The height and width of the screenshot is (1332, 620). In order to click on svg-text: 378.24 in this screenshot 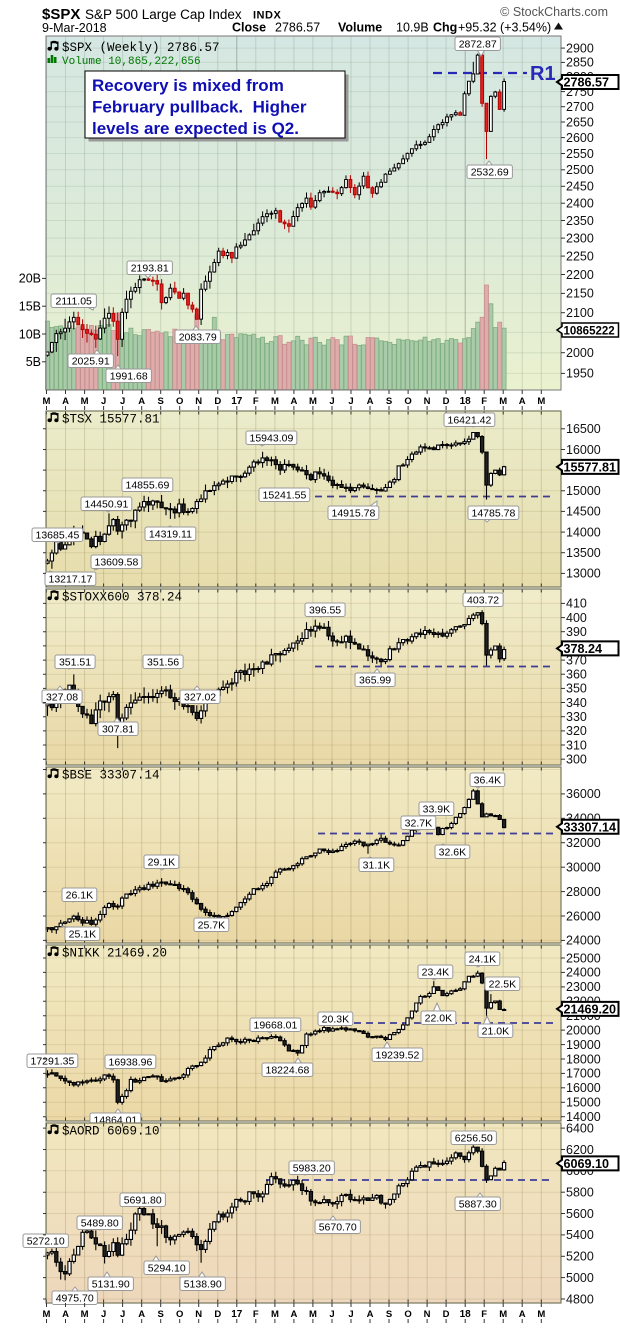, I will do `click(583, 649)`.